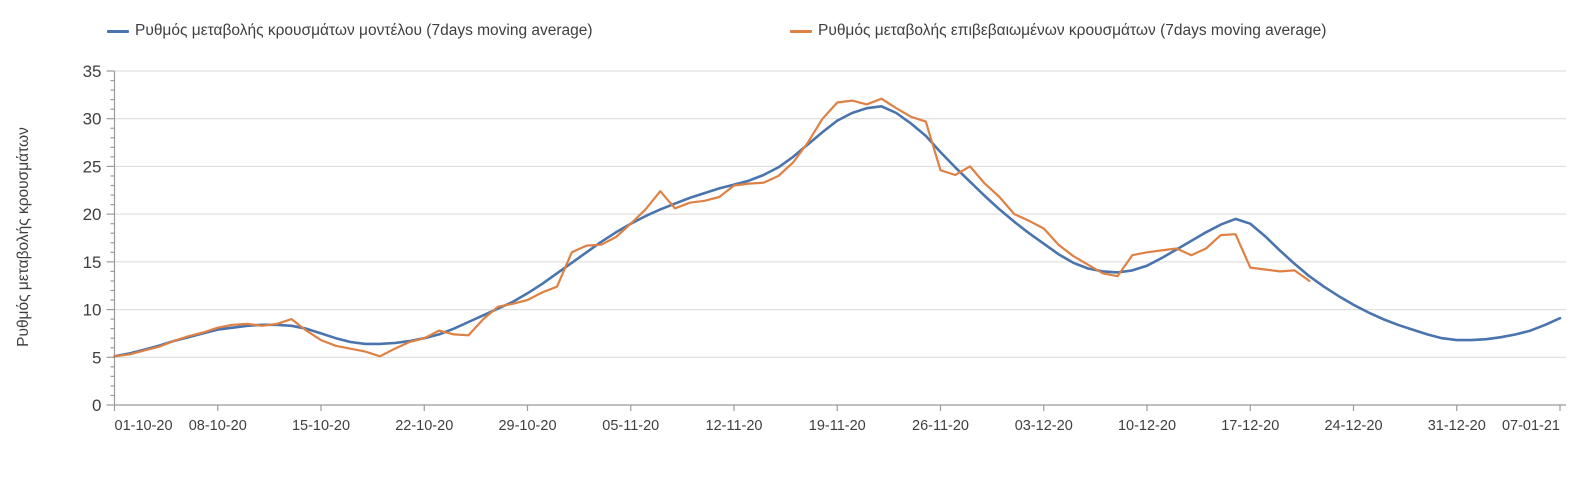 Image resolution: width=1592 pixels, height=487 pixels. Describe the element at coordinates (96, 357) in the screenshot. I see `y-tick-label-5: 5` at that location.